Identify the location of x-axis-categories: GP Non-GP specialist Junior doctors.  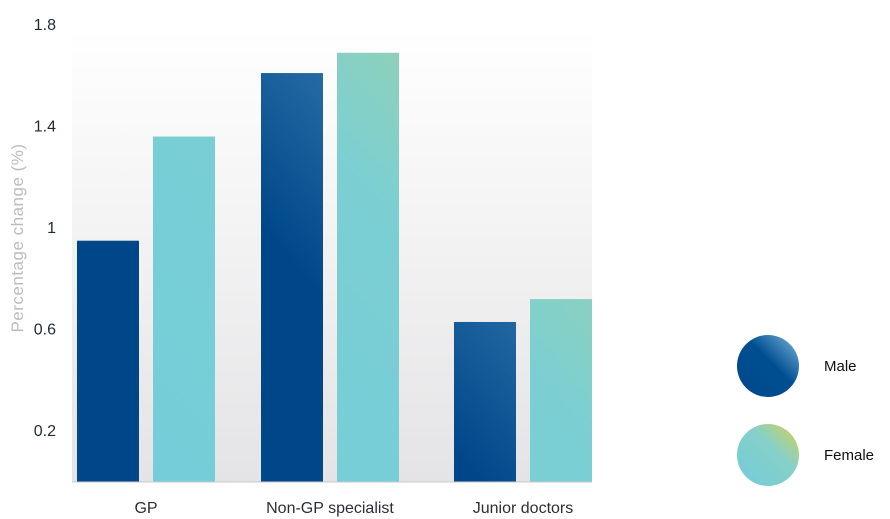
(353, 508).